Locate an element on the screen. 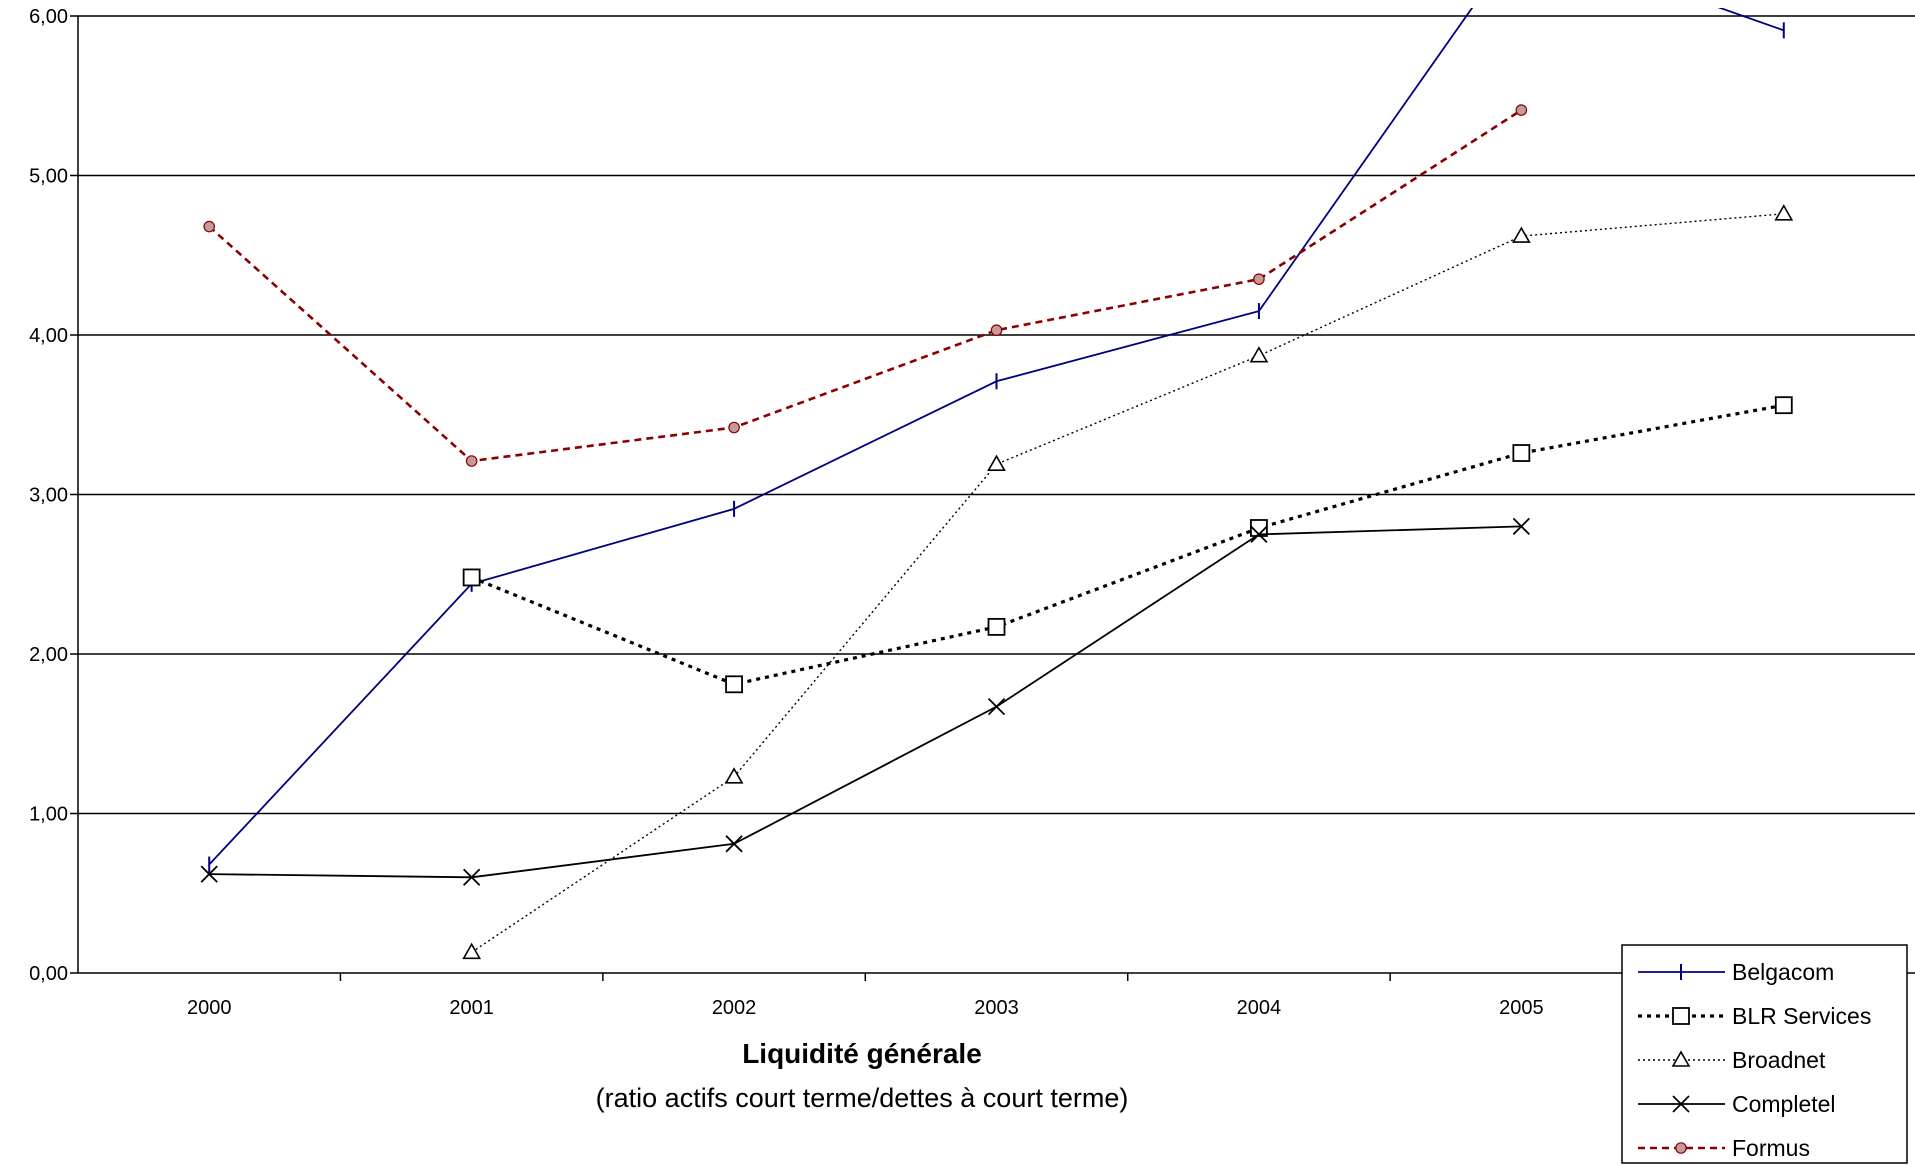  x-tick-label: 2004 is located at coordinates (1259, 1008).